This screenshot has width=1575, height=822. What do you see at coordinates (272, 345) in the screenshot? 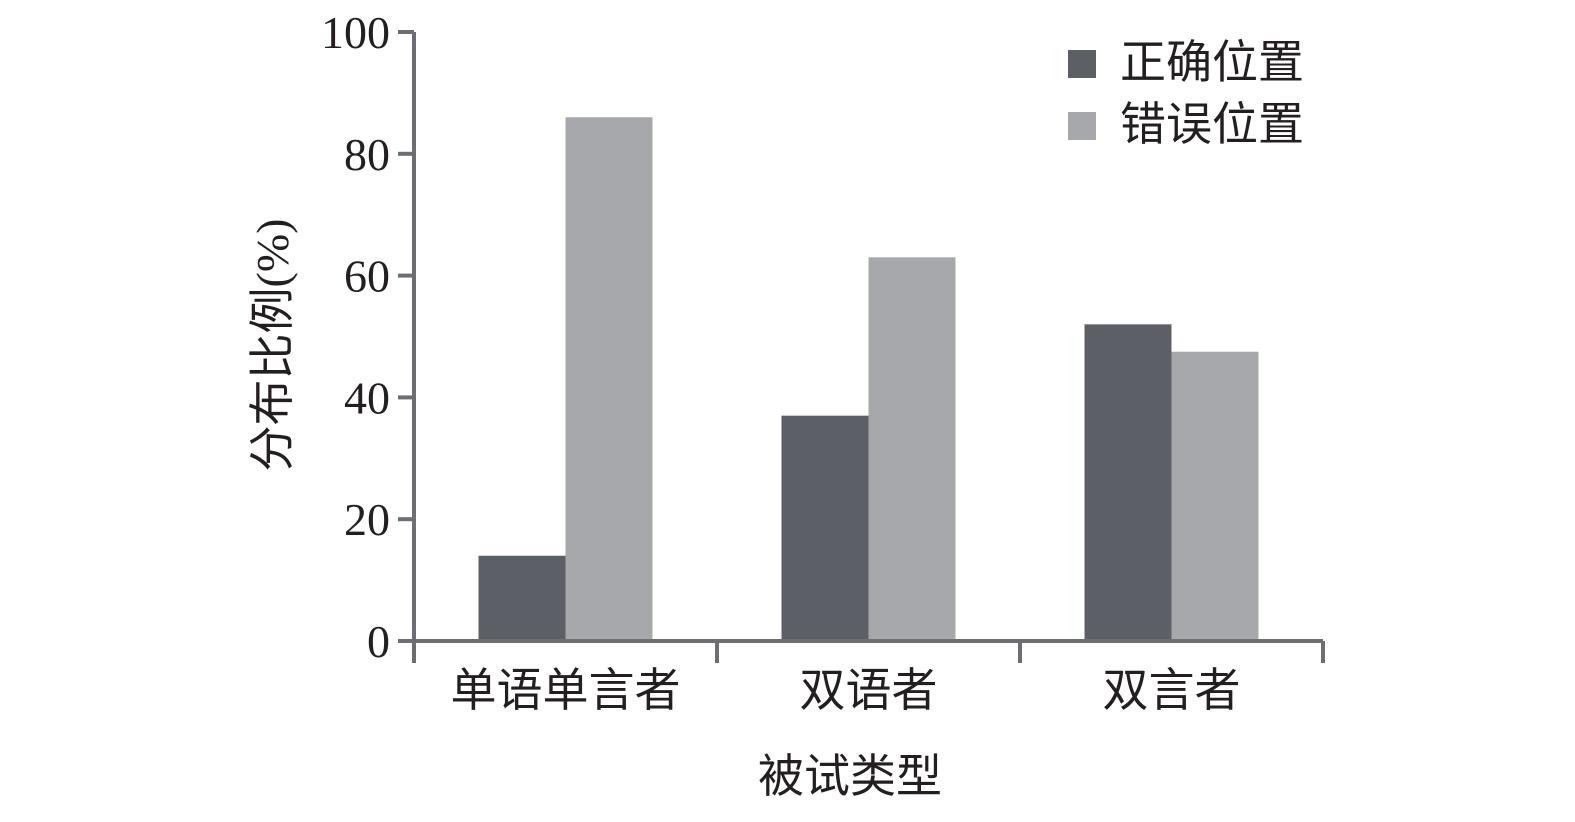
I see `y-axis-title: 分布比例(%)` at bounding box center [272, 345].